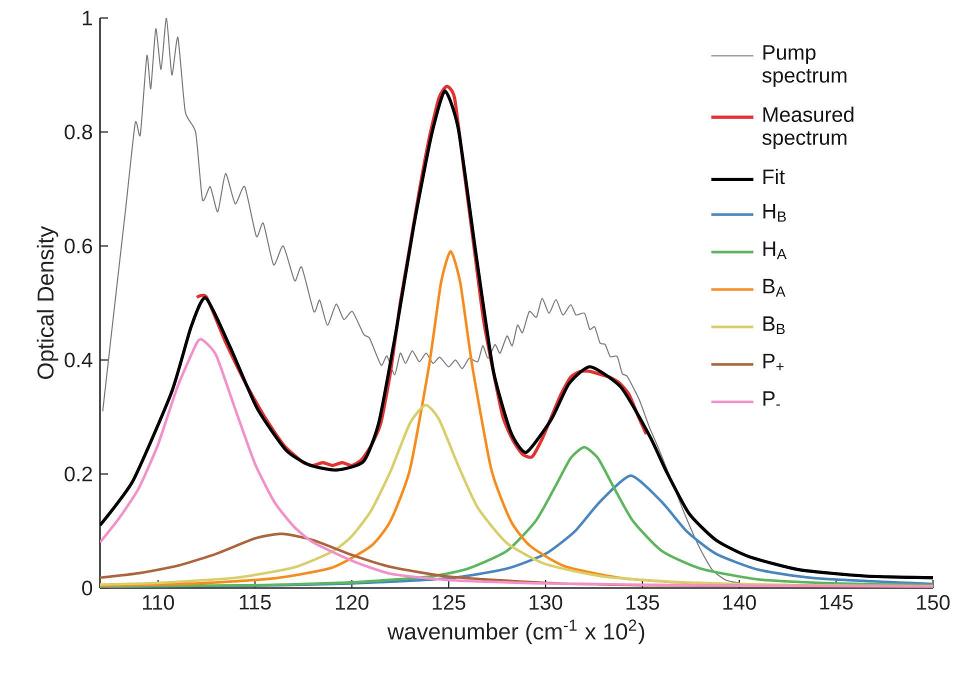  I want to click on y-tick-label: 0, so click(87, 588).